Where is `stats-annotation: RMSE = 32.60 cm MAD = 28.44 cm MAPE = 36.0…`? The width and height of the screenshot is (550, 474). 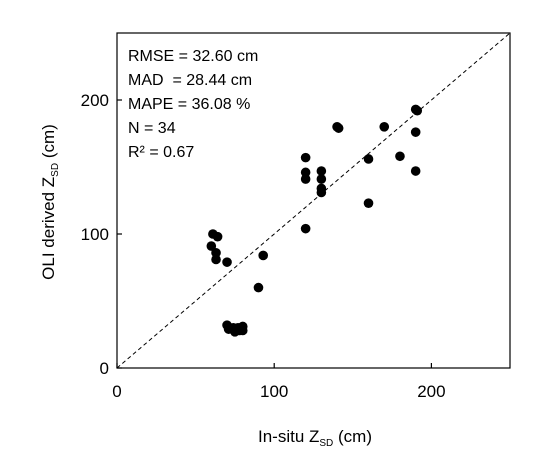
stats-annotation: RMSE = 32.60 cm MAD = 28.44 cm MAPE = 36.0… is located at coordinates (193, 104).